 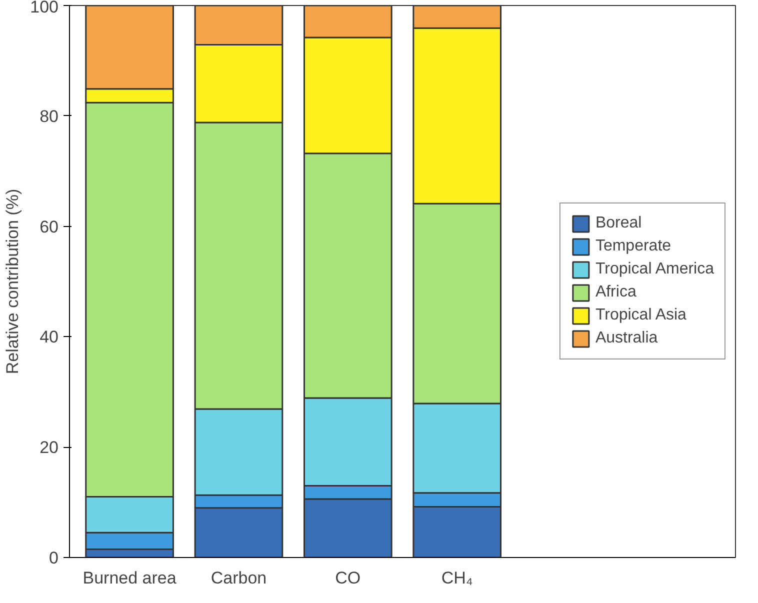 I want to click on y-axis-title: Relative contribution (%), so click(x=12, y=281).